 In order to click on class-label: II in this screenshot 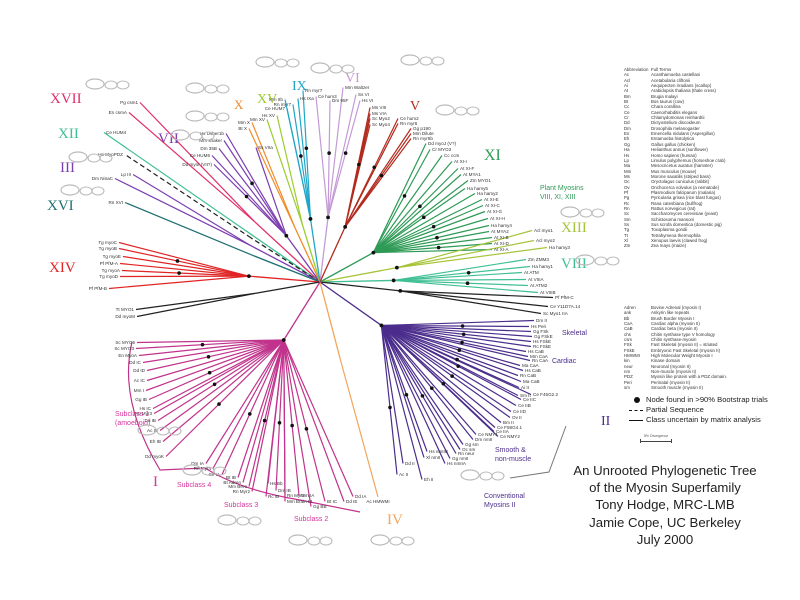, I will do `click(606, 421)`.